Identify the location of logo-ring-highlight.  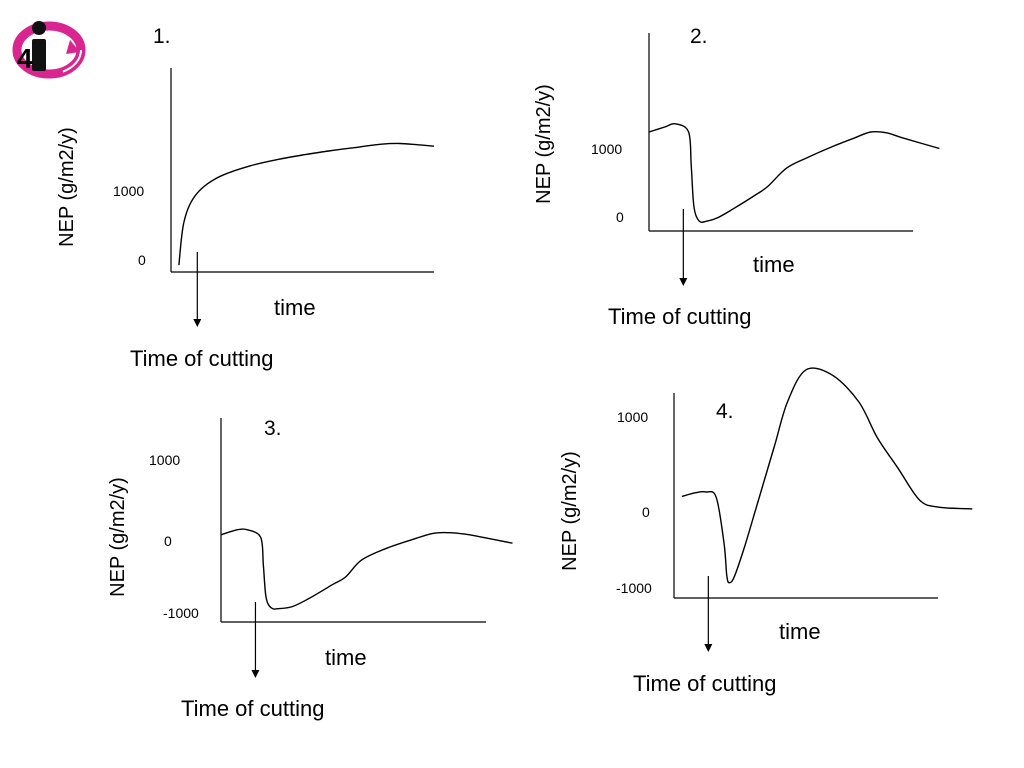
(49, 50).